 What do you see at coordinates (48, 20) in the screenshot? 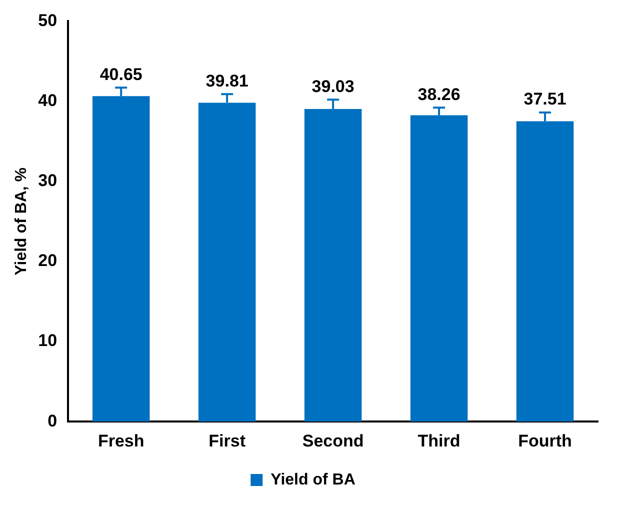
I see `y-tick-label: 50` at bounding box center [48, 20].